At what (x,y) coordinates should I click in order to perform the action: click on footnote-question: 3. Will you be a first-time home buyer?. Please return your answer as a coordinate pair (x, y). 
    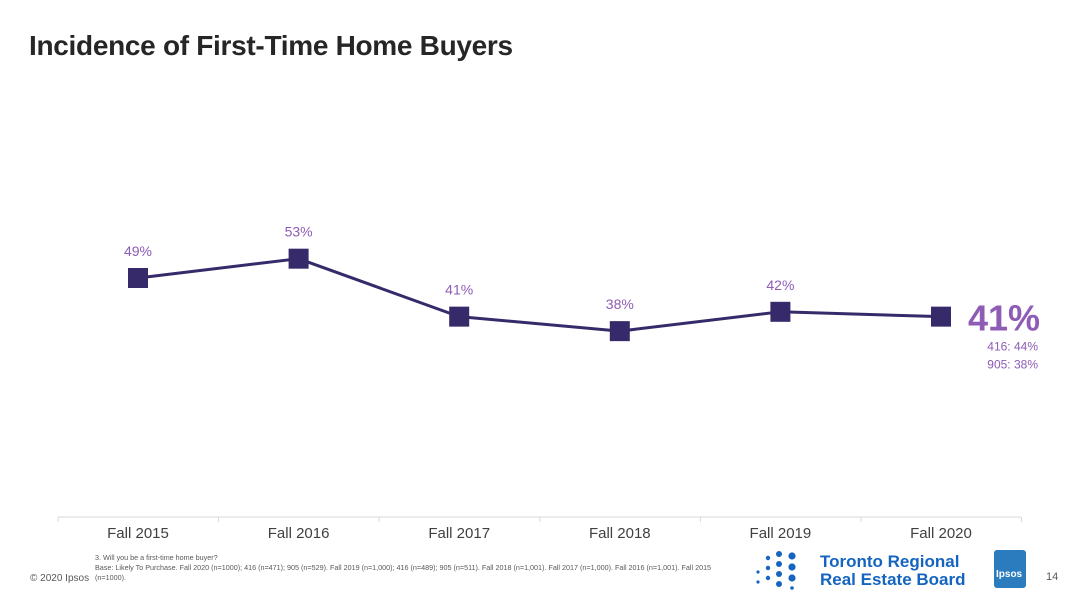
    Looking at the image, I should click on (156, 557).